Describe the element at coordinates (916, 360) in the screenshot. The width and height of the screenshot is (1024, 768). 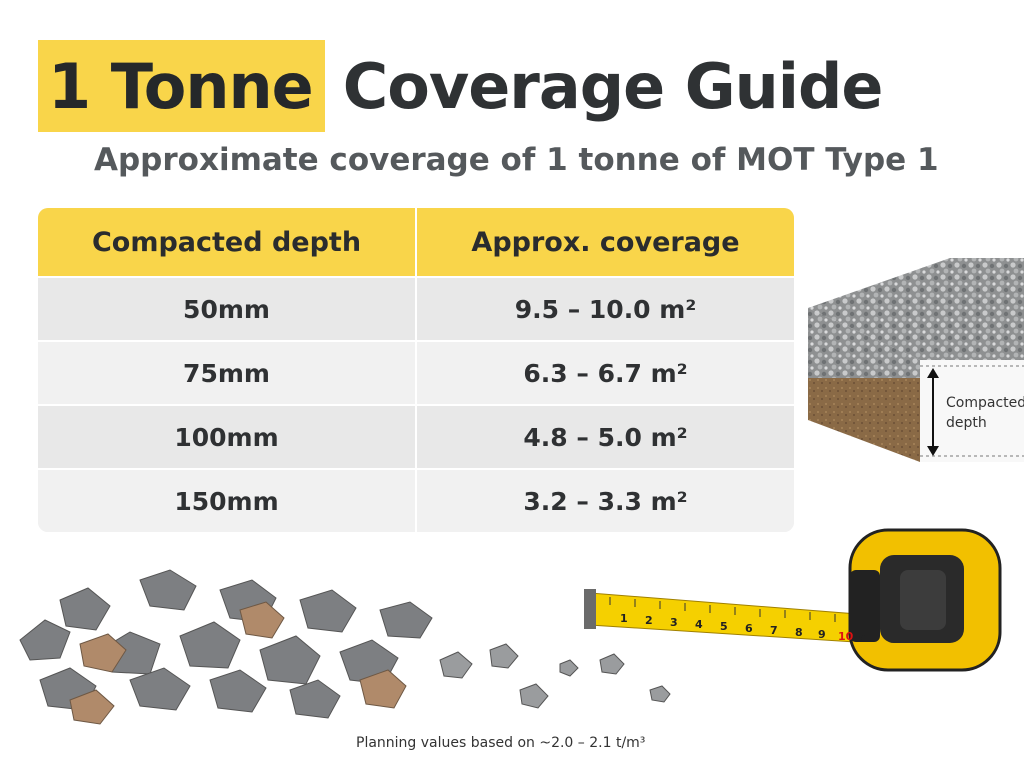
I see `gravel-sample-illustration` at that location.